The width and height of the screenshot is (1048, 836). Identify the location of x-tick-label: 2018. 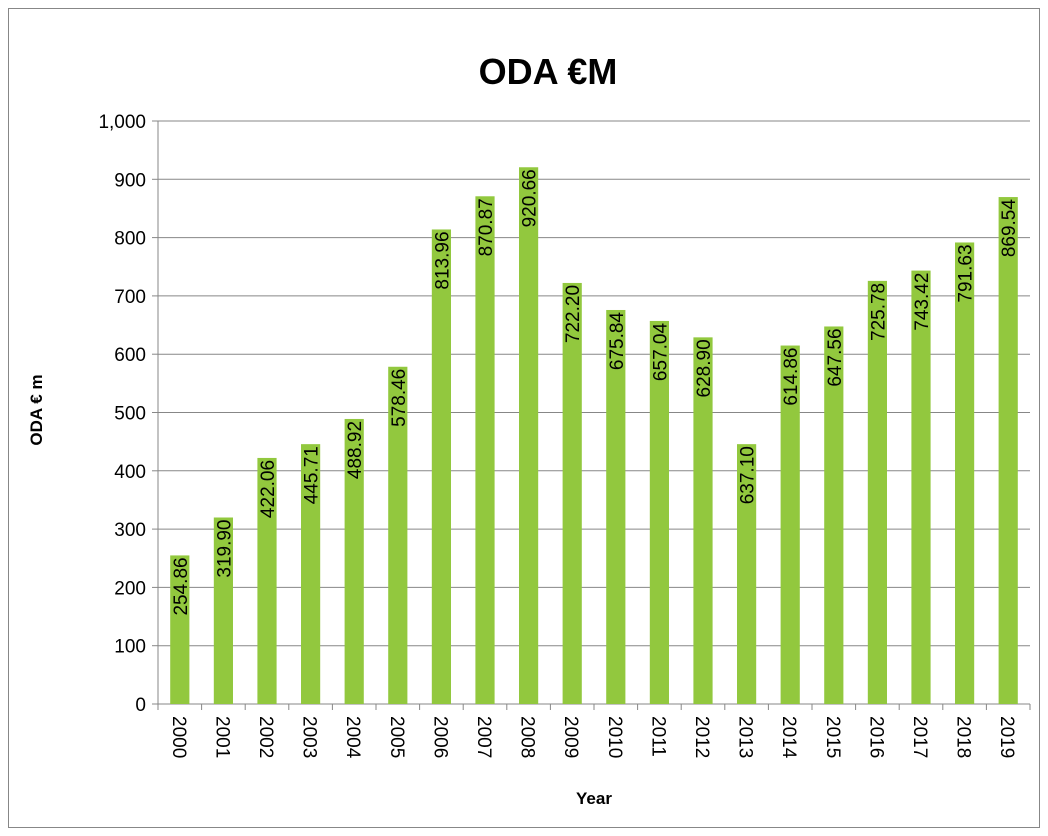
(963, 737).